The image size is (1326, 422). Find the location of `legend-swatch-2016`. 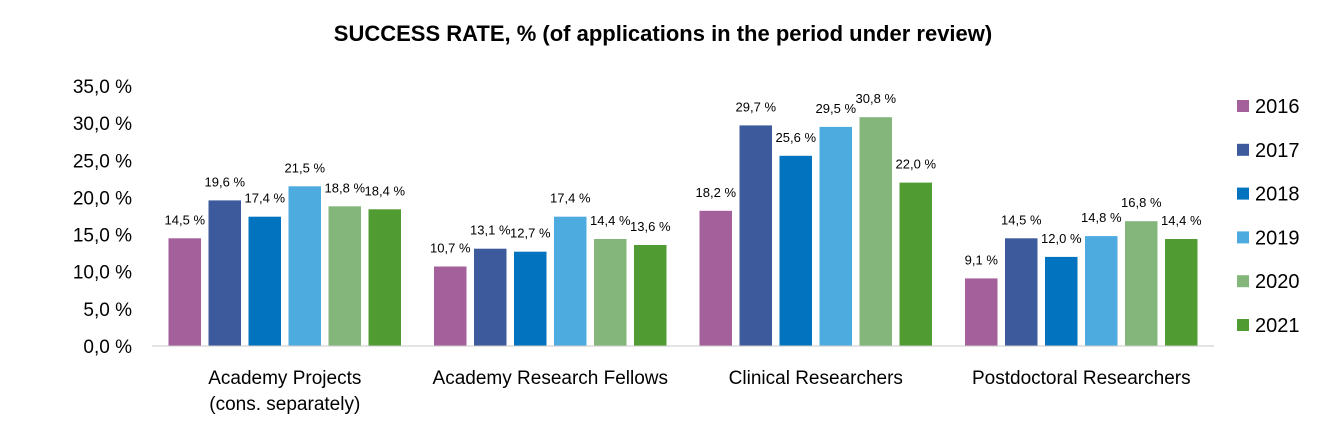

legend-swatch-2016 is located at coordinates (1243, 106).